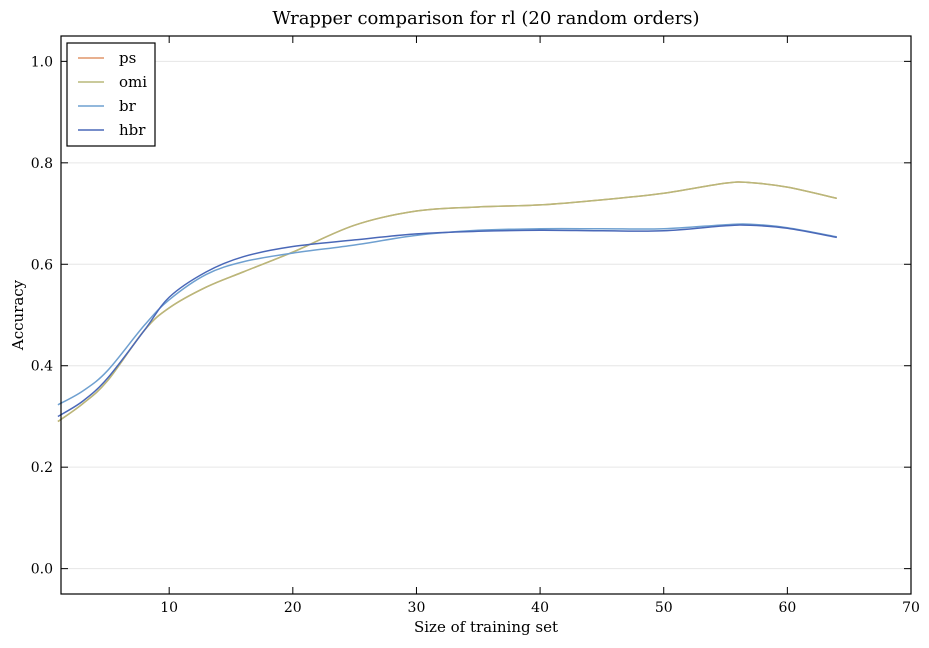 The image size is (929, 648). I want to click on legend-label-ps: ps, so click(127, 58).